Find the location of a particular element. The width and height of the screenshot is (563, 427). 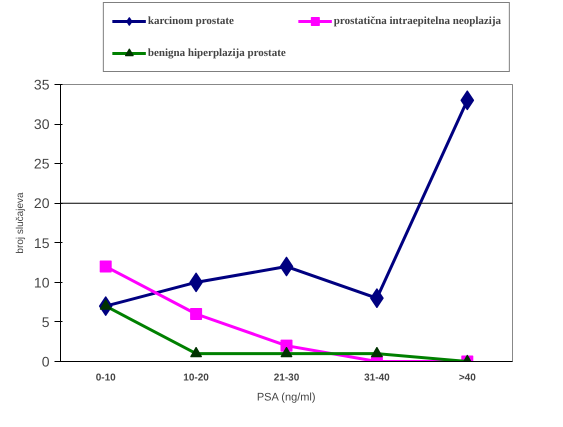

y-tick-label: 0 is located at coordinates (46, 362).